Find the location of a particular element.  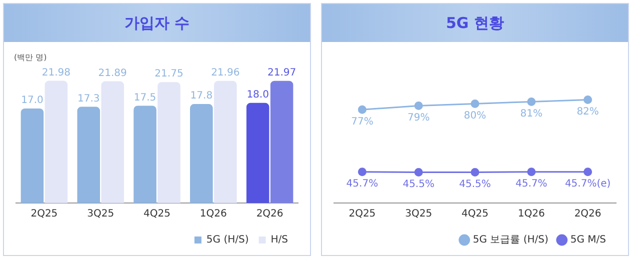

chart-title: 5G 현황 is located at coordinates (475, 23).